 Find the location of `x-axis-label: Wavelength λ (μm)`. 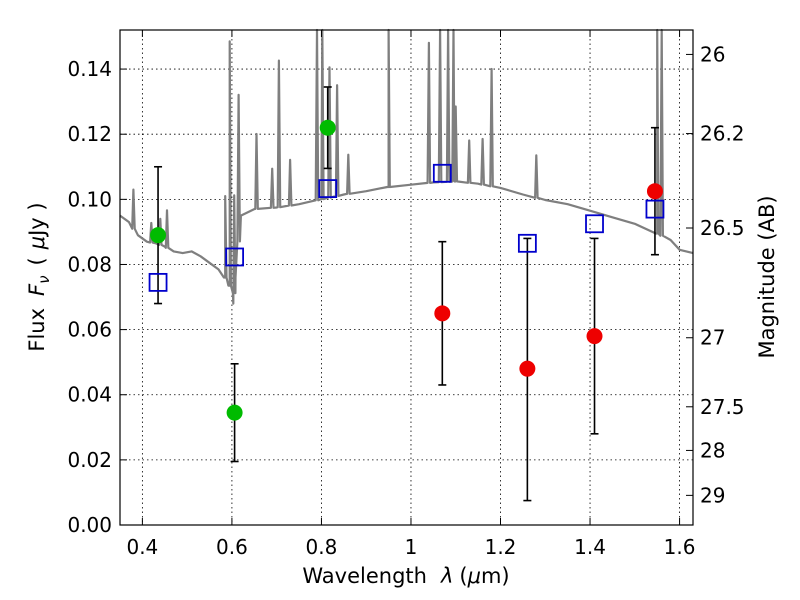

x-axis-label: Wavelength λ (μm) is located at coordinates (405, 576).